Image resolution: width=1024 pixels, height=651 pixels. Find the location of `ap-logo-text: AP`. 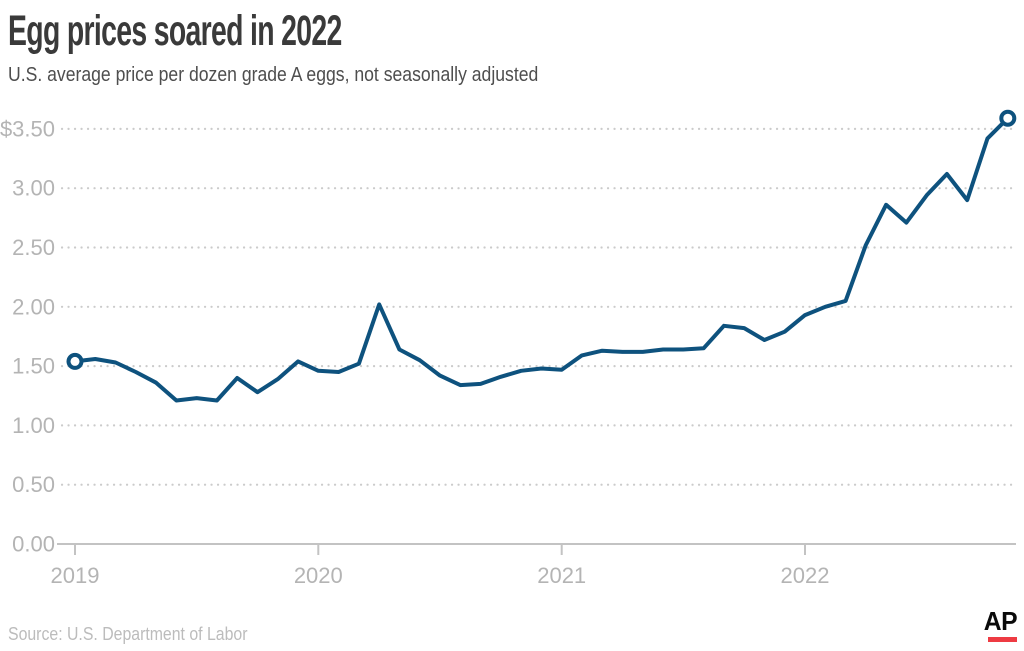

ap-logo-text: AP is located at coordinates (1000, 621).